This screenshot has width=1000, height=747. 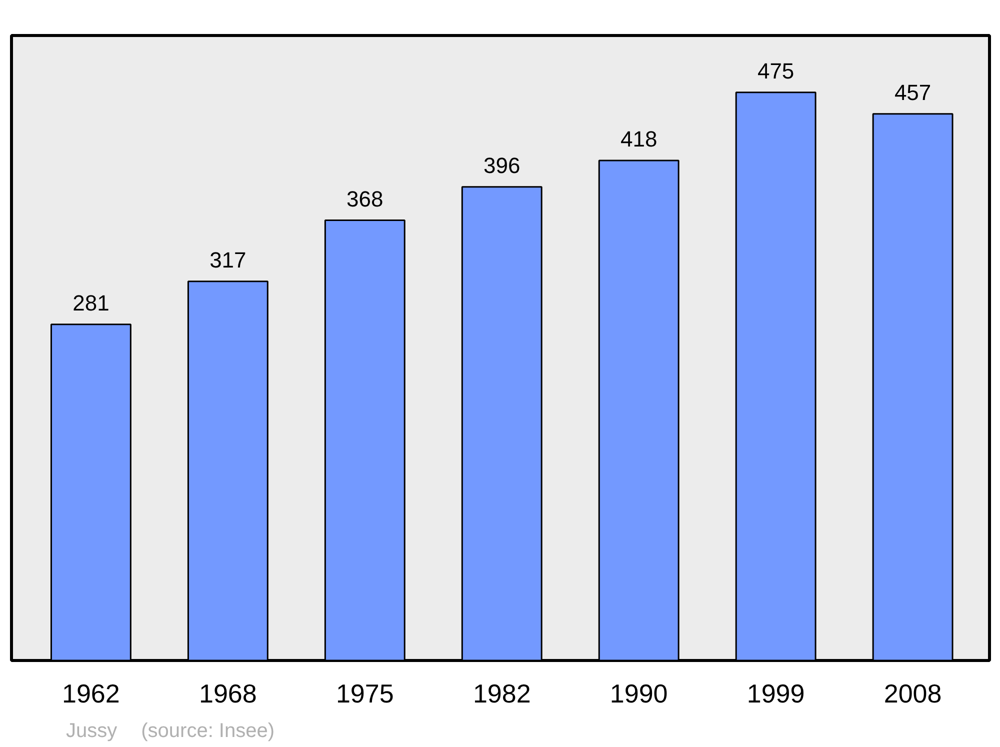 What do you see at coordinates (639, 139) in the screenshot?
I see `data-label: 418` at bounding box center [639, 139].